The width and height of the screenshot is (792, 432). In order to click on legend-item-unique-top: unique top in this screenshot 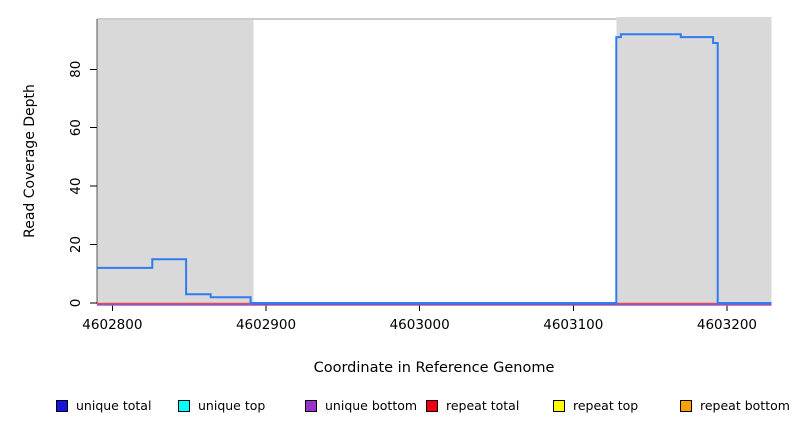, I will do `click(221, 405)`.